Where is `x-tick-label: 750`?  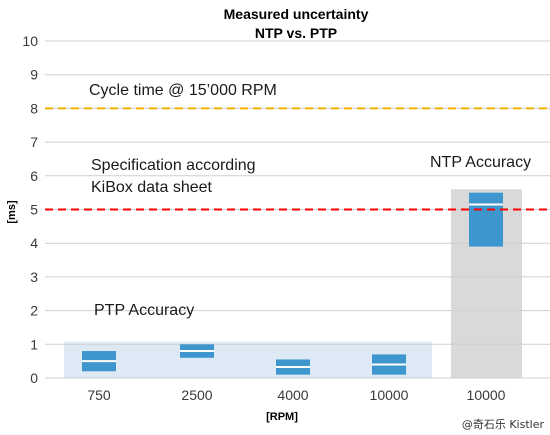 x-tick-label: 750 is located at coordinates (99, 395).